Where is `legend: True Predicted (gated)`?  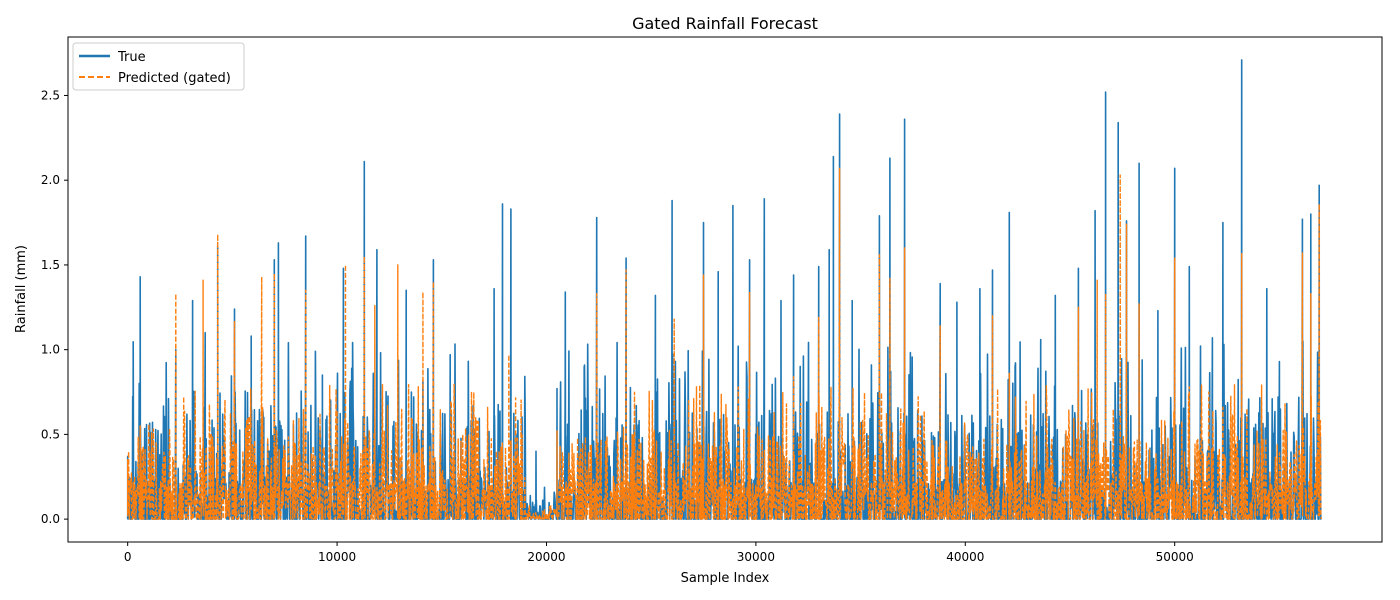
legend: True Predicted (gated) is located at coordinates (158, 66).